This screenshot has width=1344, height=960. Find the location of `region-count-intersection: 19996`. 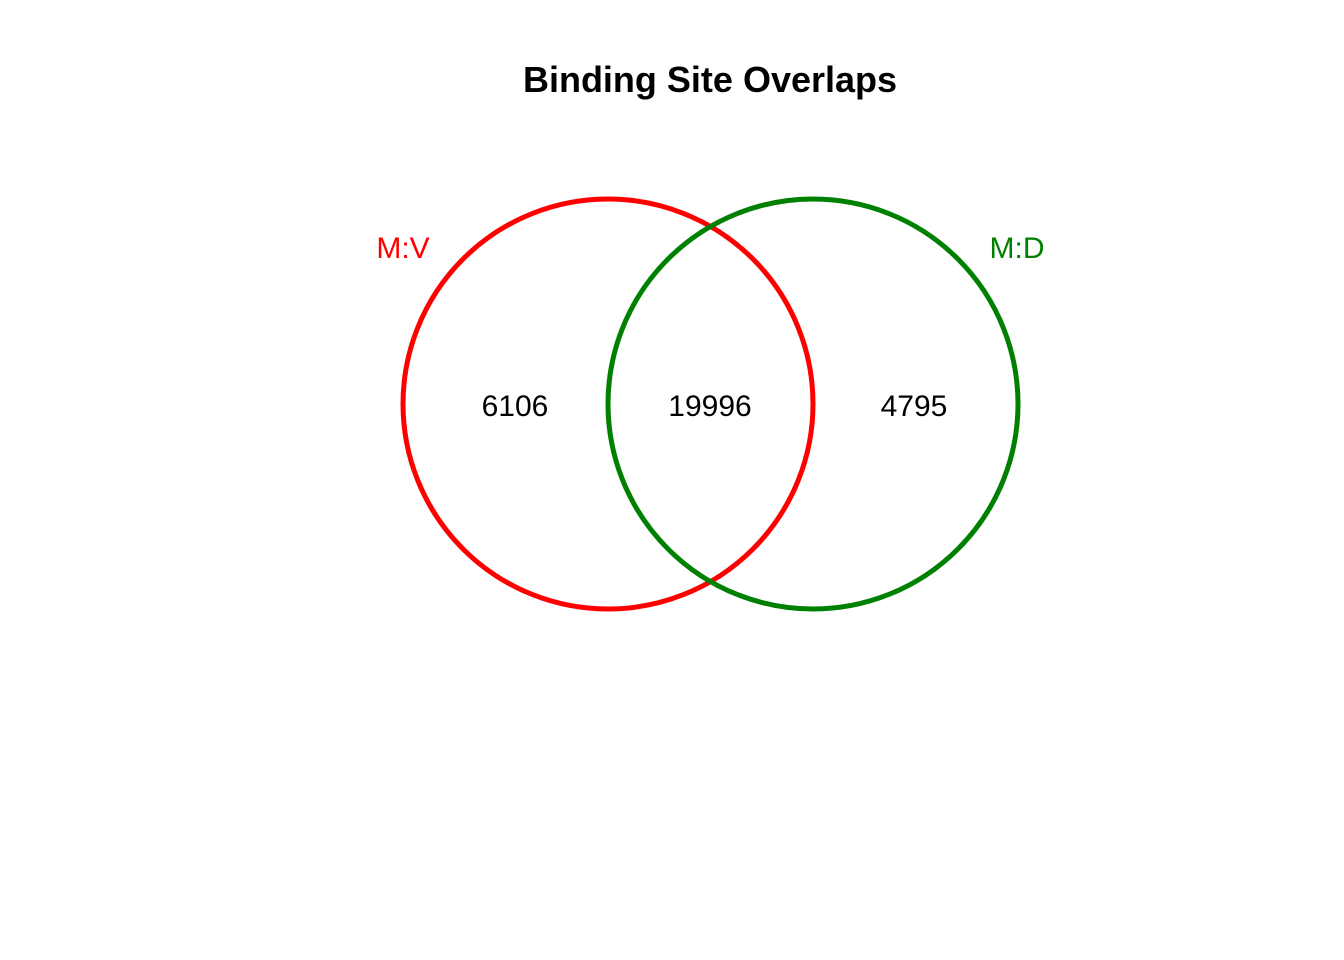

region-count-intersection: 19996 is located at coordinates (709, 406).